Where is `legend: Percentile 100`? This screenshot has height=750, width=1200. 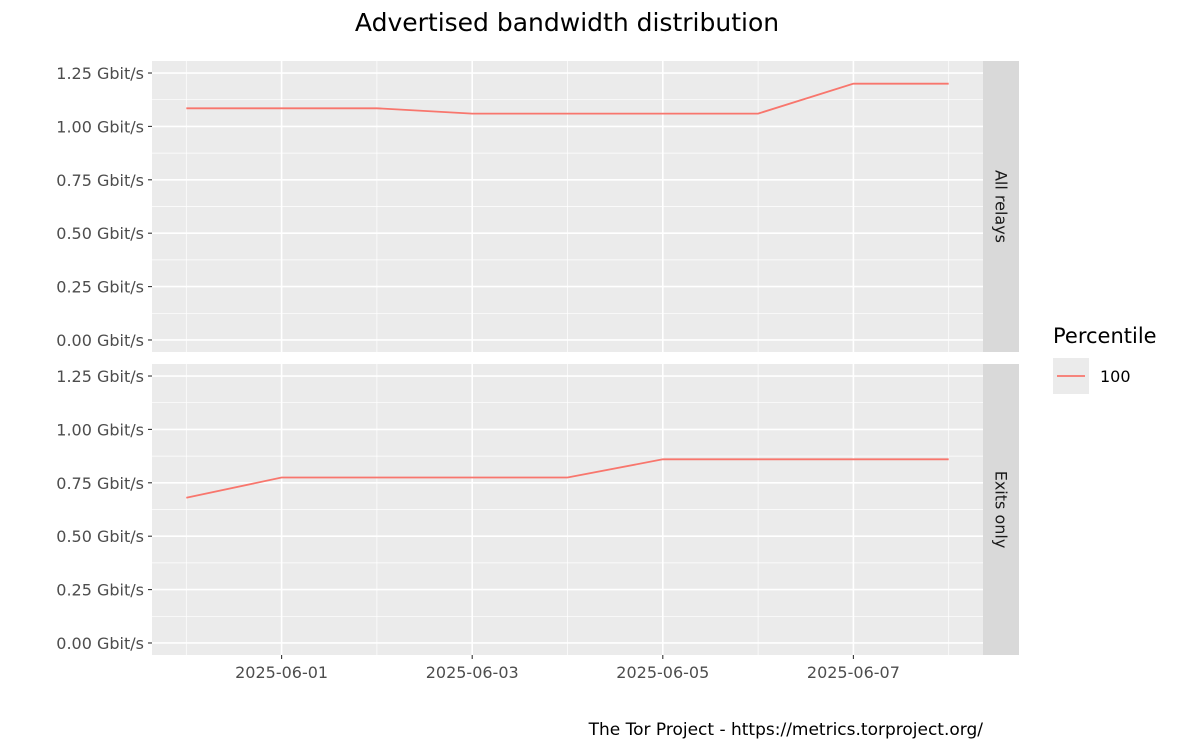
legend: Percentile 100 is located at coordinates (1105, 359).